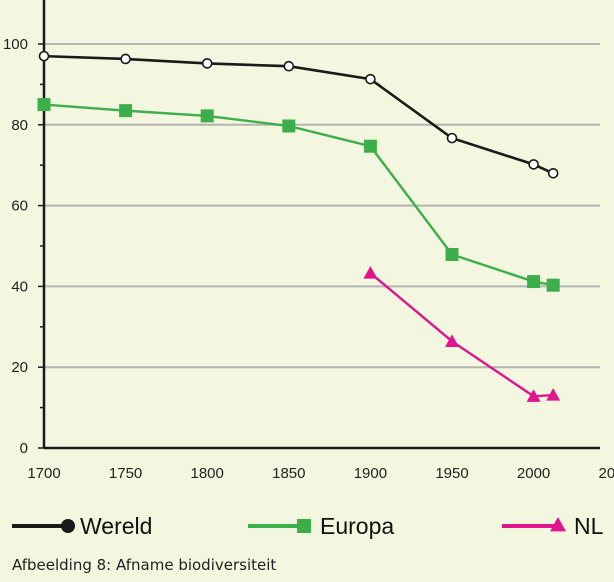 The height and width of the screenshot is (582, 614). I want to click on legend: Wereld Europa NL, so click(308, 526).